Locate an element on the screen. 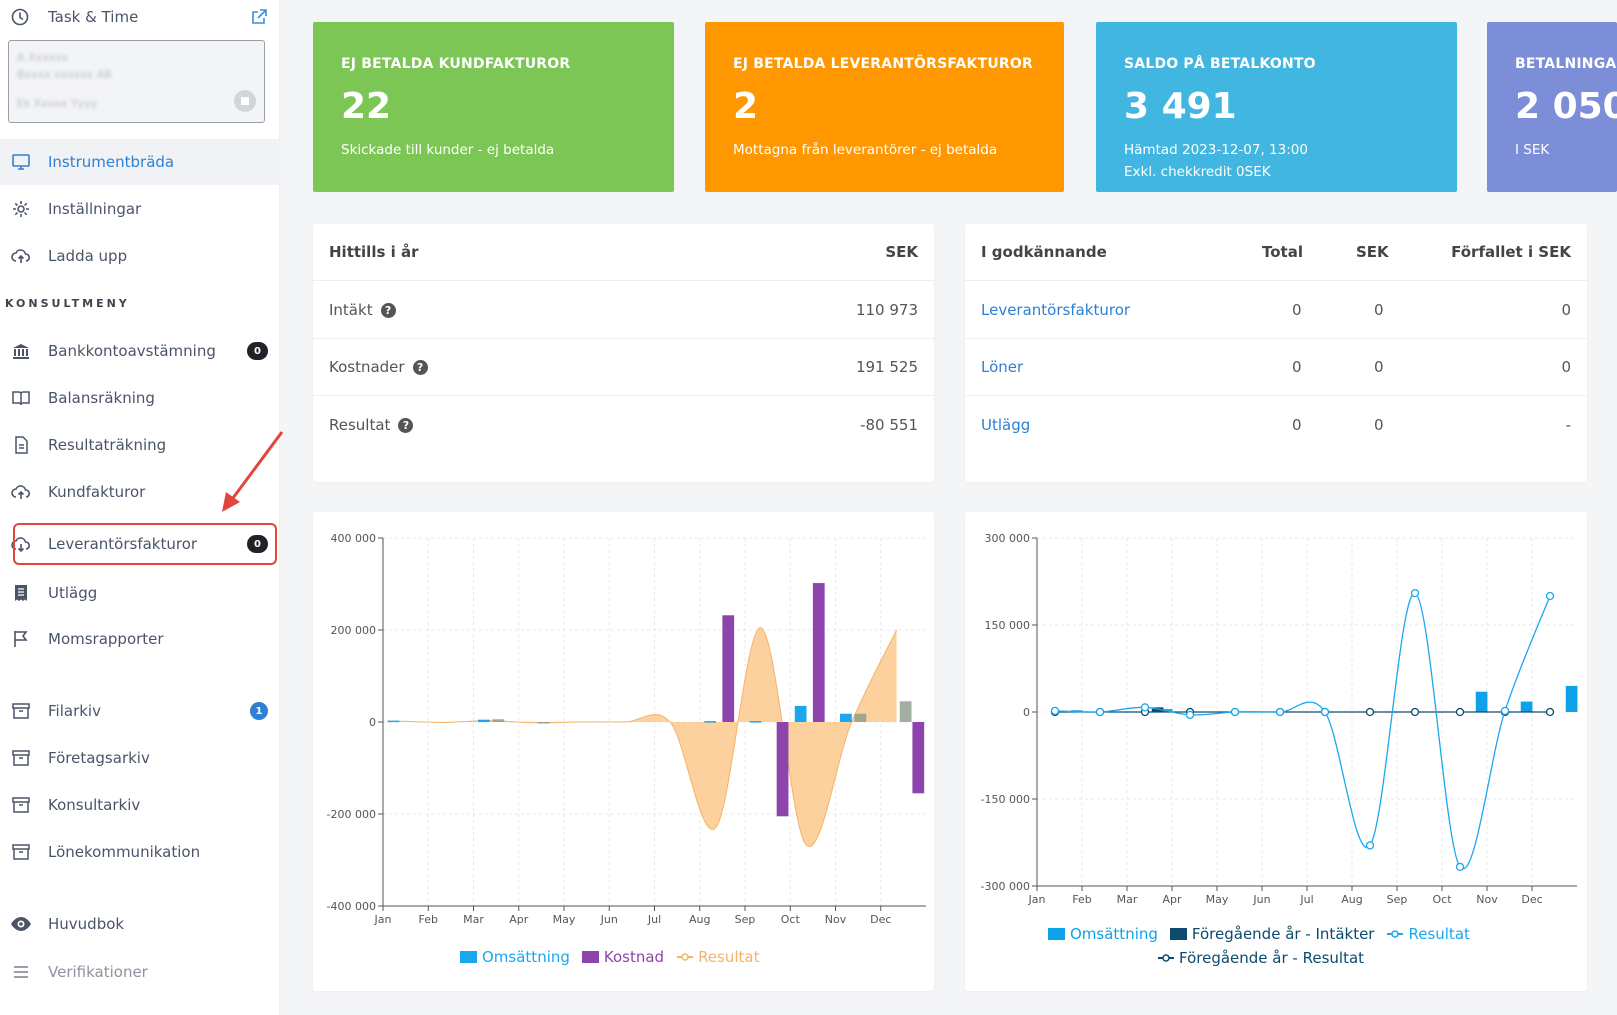 This screenshot has width=1617, height=1015. row-label-text: Resultat is located at coordinates (360, 424).